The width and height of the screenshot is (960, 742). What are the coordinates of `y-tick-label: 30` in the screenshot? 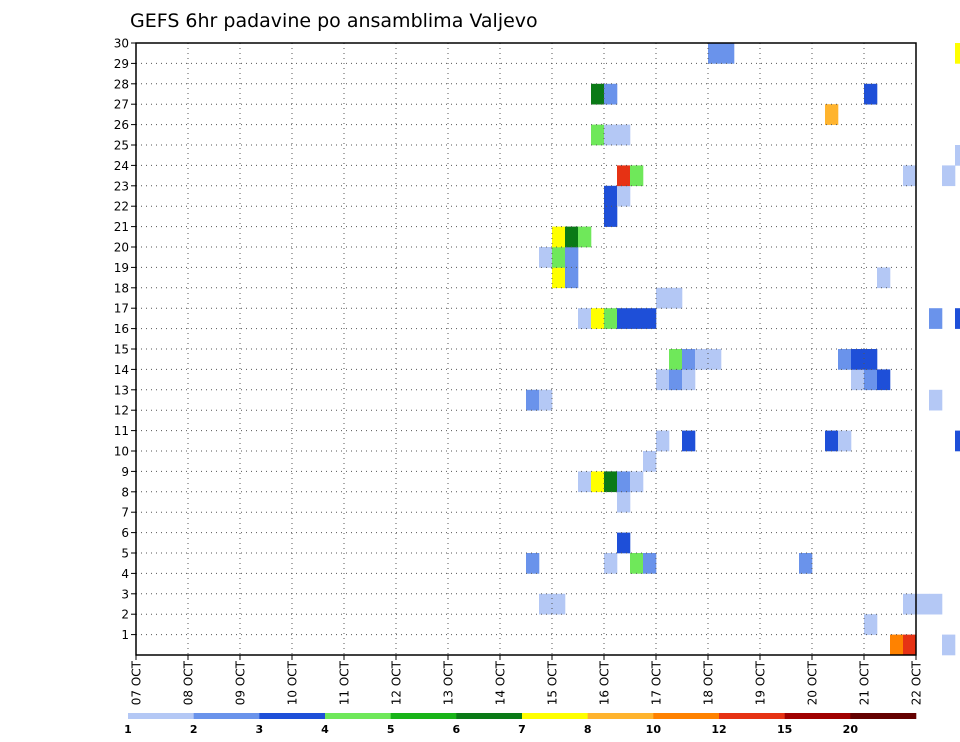 It's located at (121, 44).